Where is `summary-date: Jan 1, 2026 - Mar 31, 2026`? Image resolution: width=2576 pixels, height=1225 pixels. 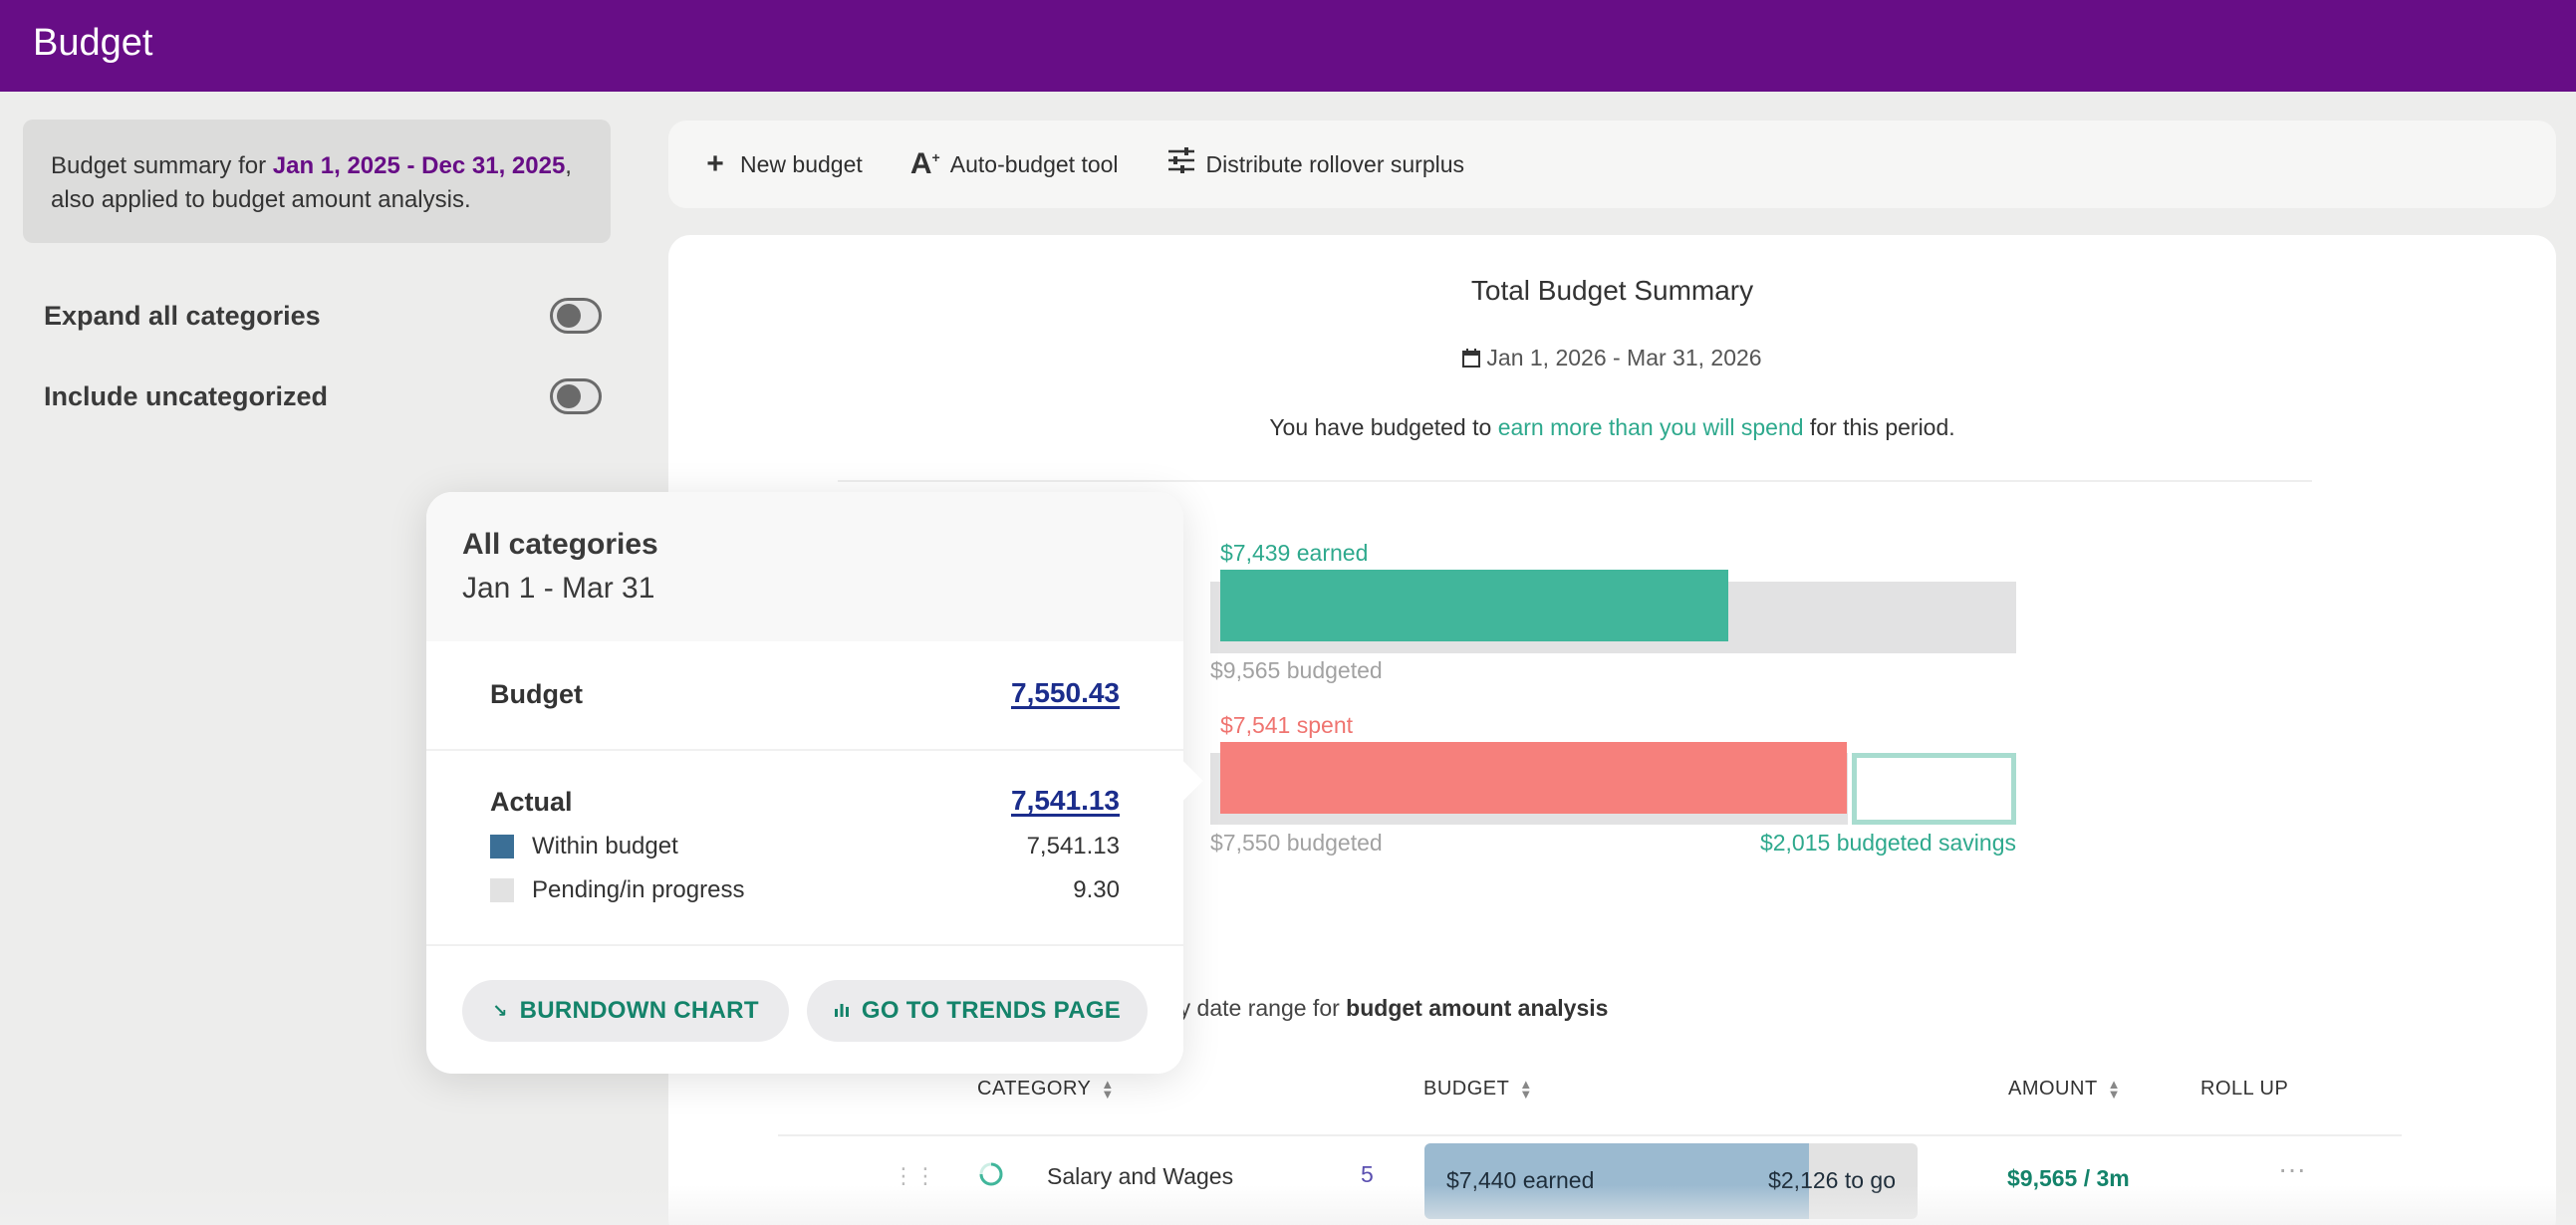
summary-date: Jan 1, 2026 - Mar 31, 2026 is located at coordinates (1612, 359).